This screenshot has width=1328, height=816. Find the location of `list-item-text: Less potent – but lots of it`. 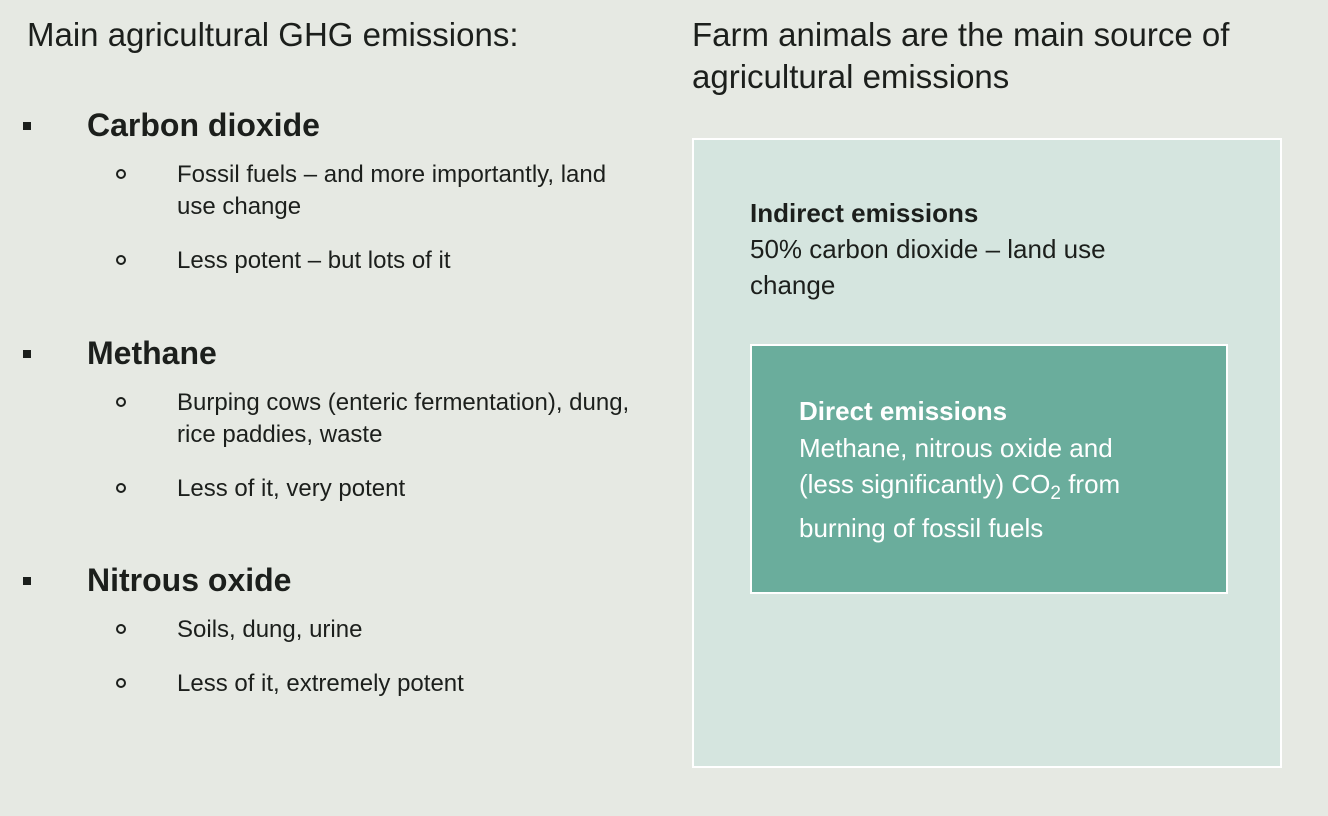

list-item-text: Less potent – but lots of it is located at coordinates (314, 260).